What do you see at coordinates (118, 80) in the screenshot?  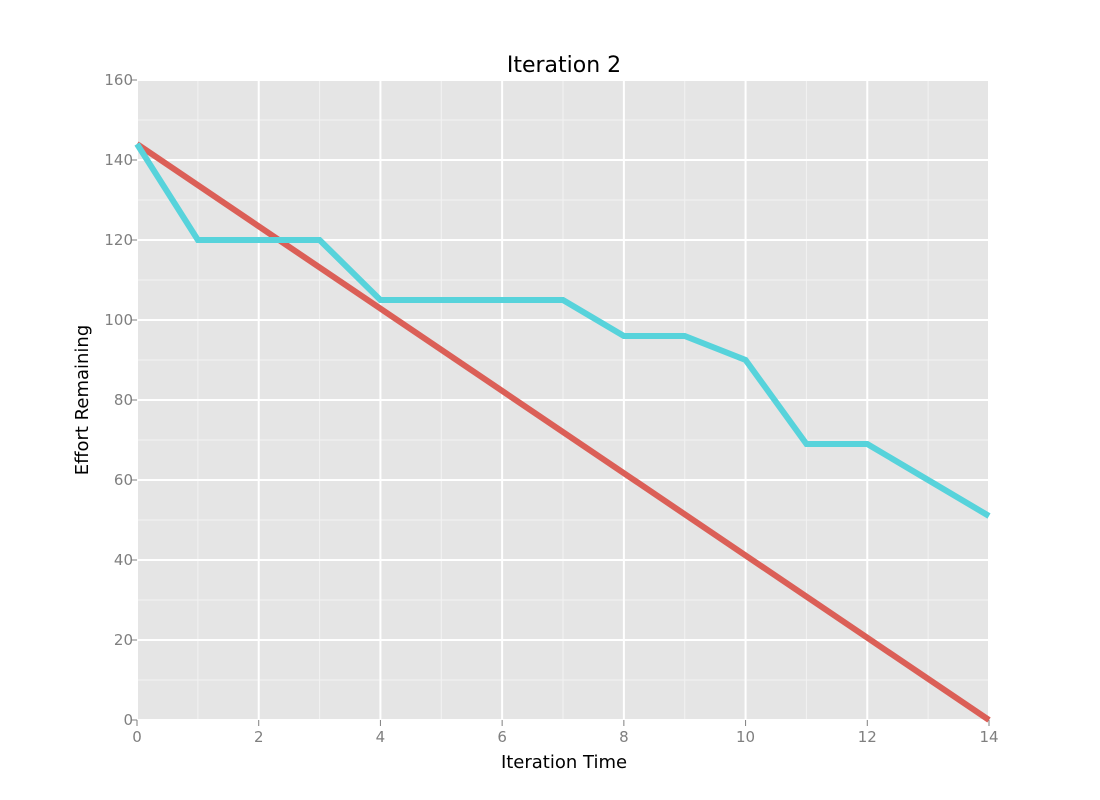 I see `y-tick-label: 160` at bounding box center [118, 80].